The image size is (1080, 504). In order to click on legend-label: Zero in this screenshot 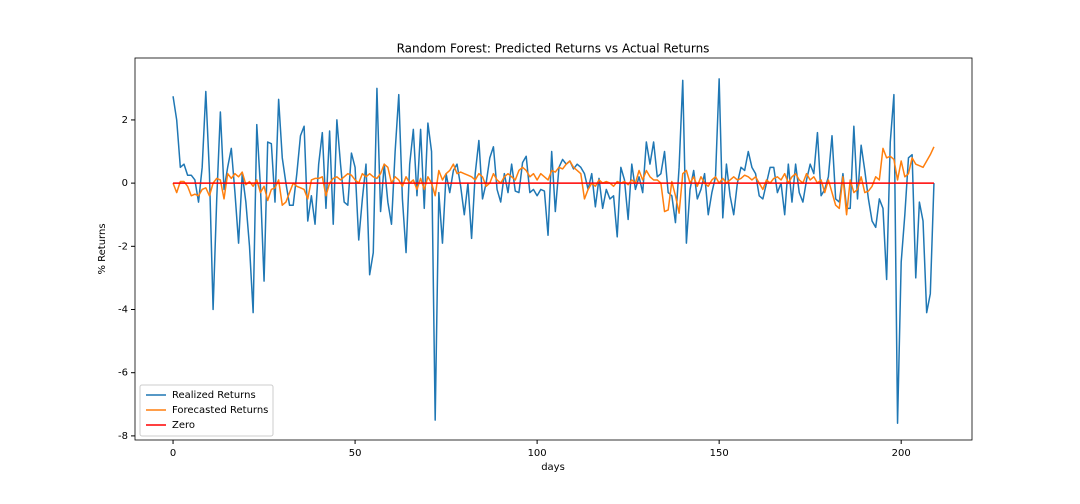, I will do `click(183, 425)`.